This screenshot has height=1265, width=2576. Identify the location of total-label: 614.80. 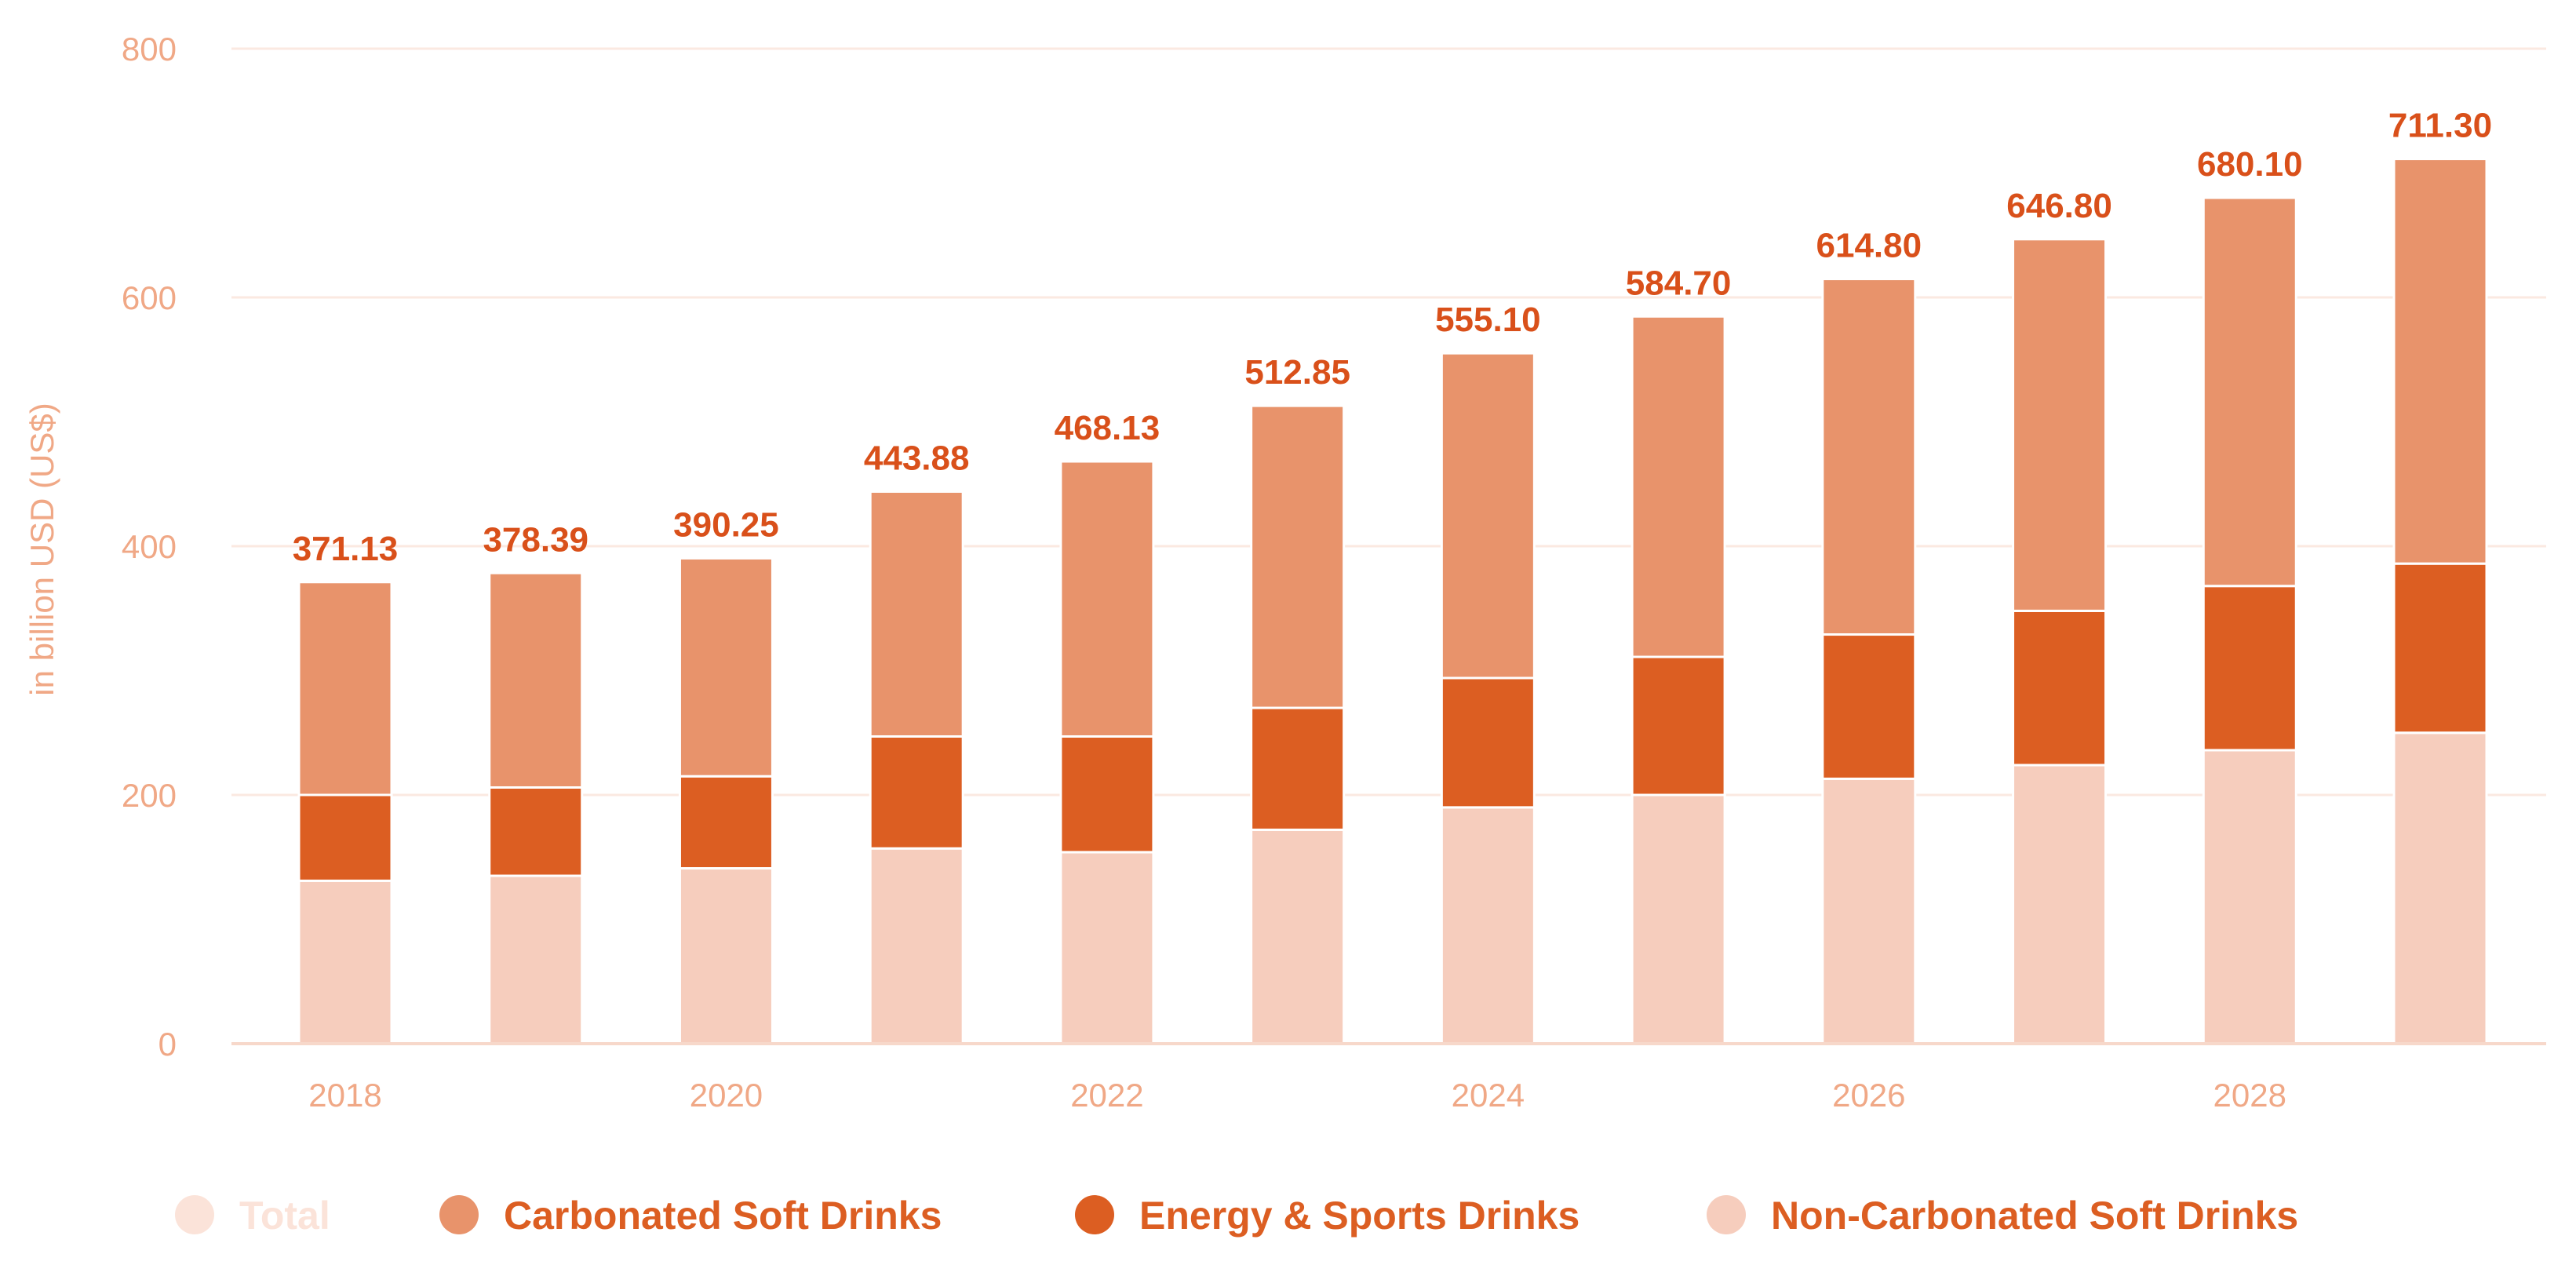
(1869, 246).